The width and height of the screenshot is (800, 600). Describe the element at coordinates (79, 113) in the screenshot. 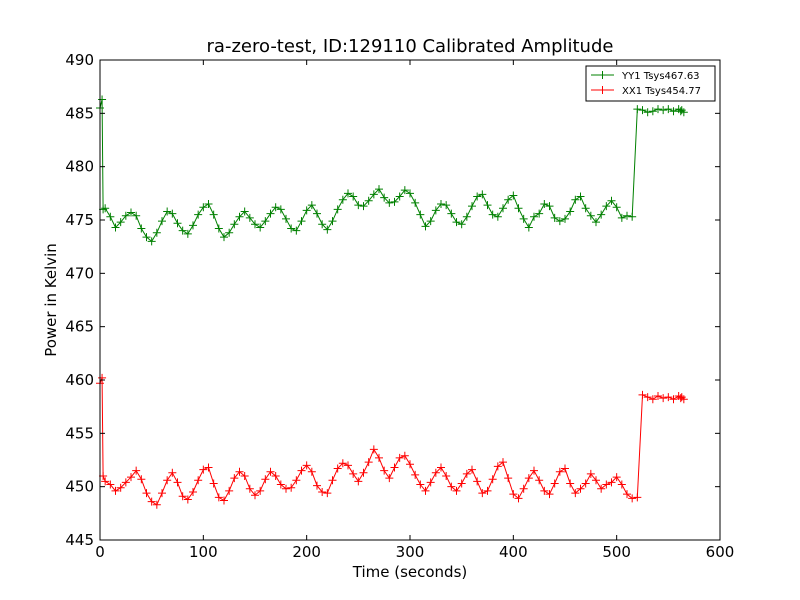

I see `y-tick-label: 485` at that location.